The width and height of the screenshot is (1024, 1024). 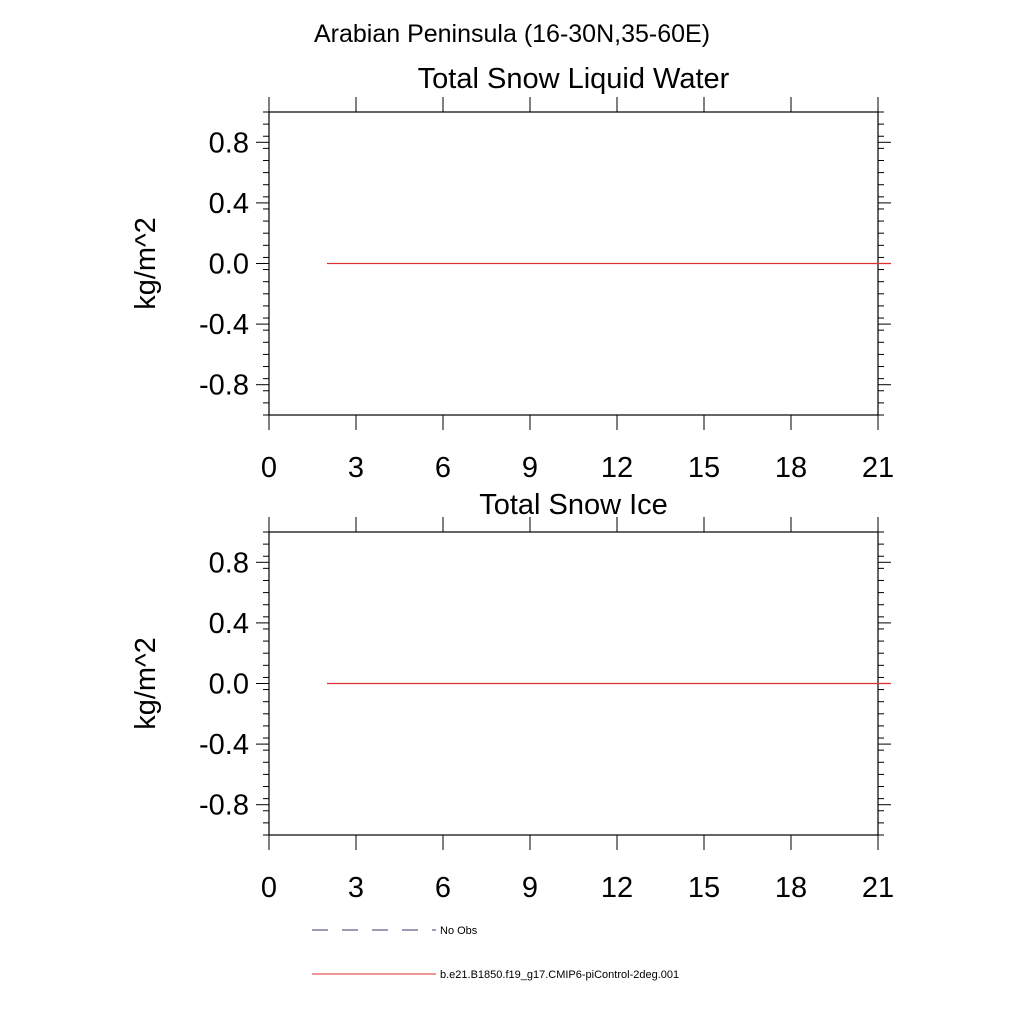 I want to click on figure-title: Arabian Peninsula (16-30N,35-60E), so click(x=512, y=34).